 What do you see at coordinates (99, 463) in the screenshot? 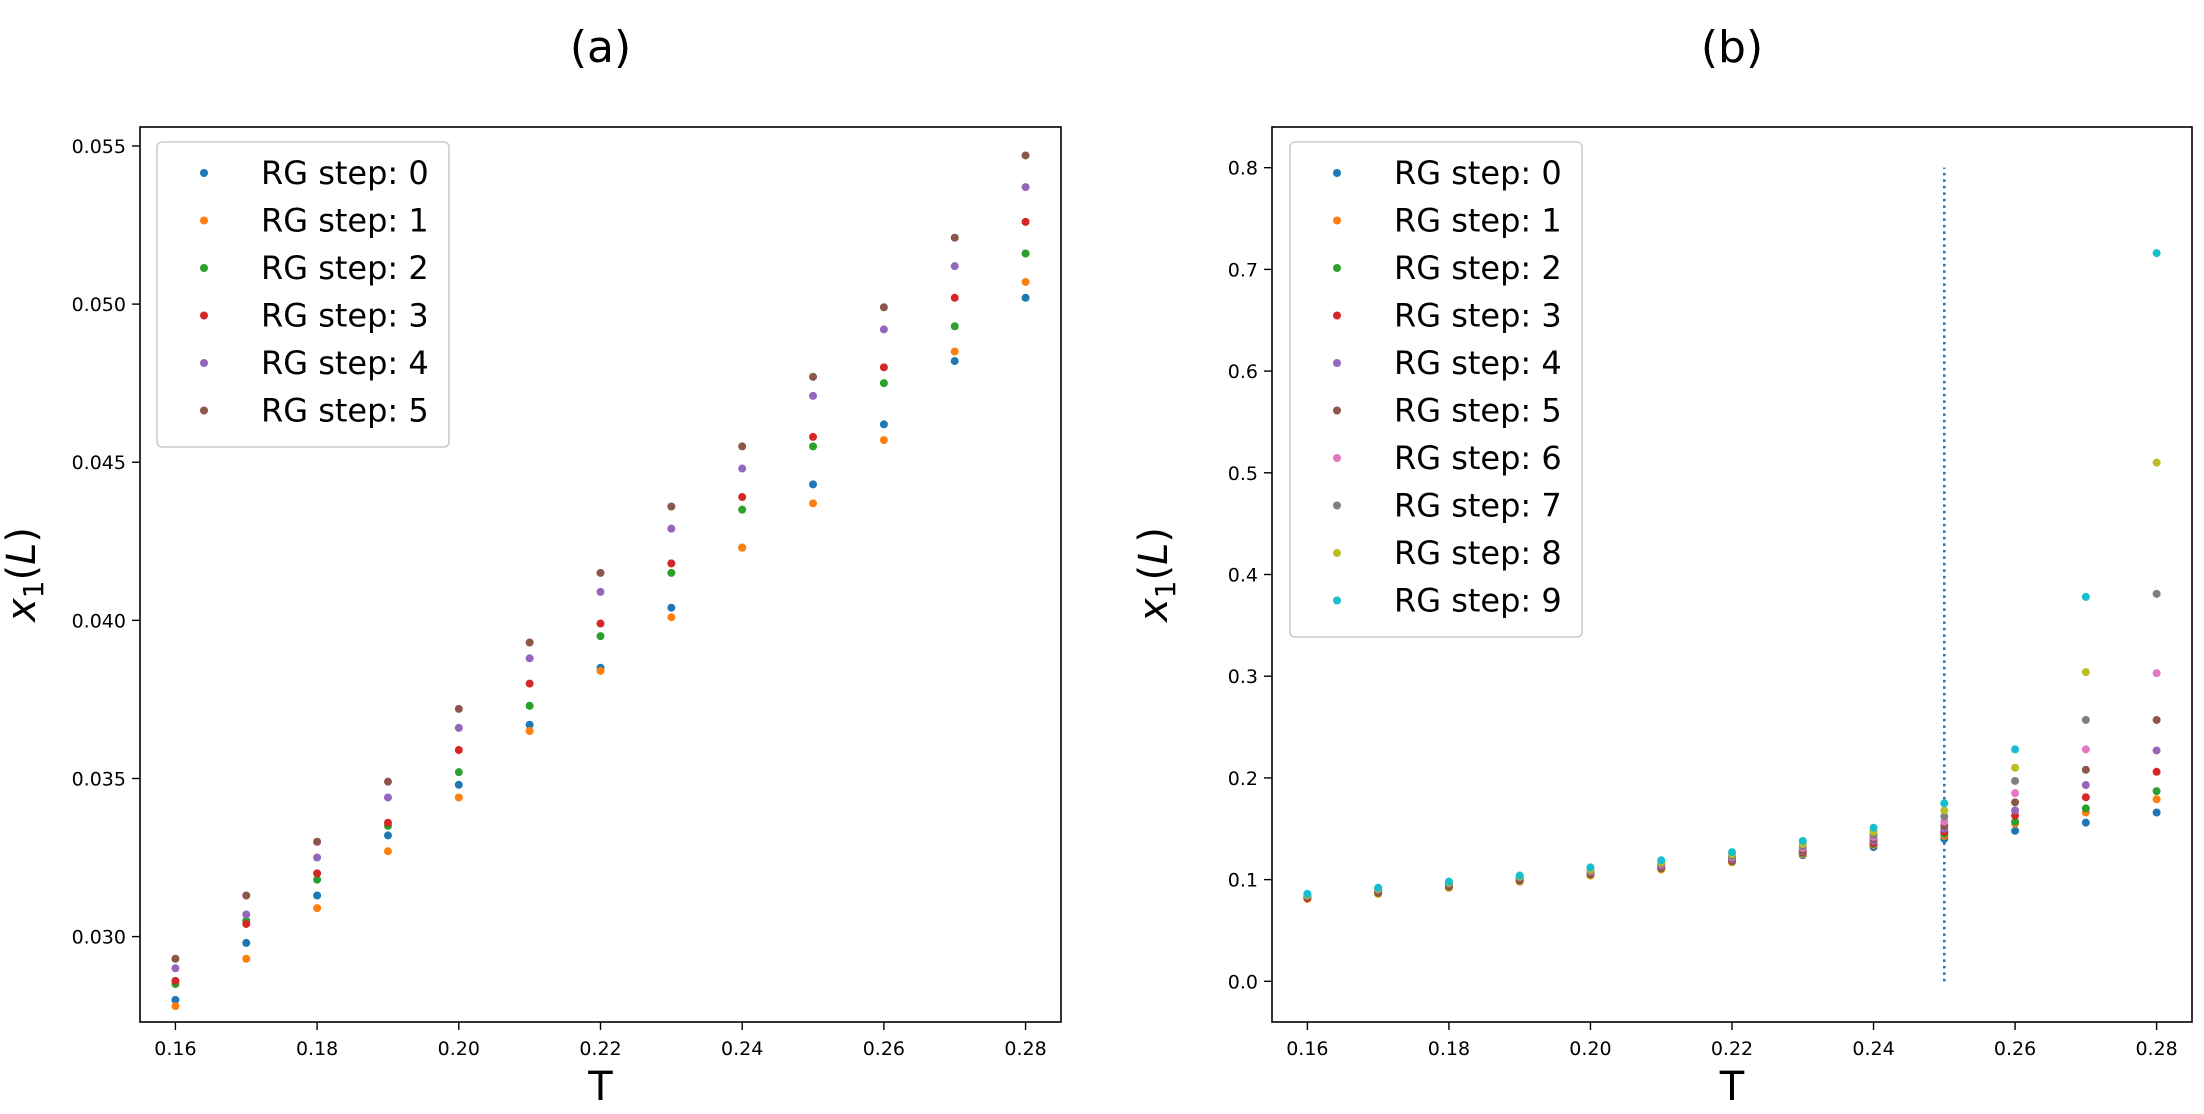
I see `y-tick-label: 0.045` at bounding box center [99, 463].